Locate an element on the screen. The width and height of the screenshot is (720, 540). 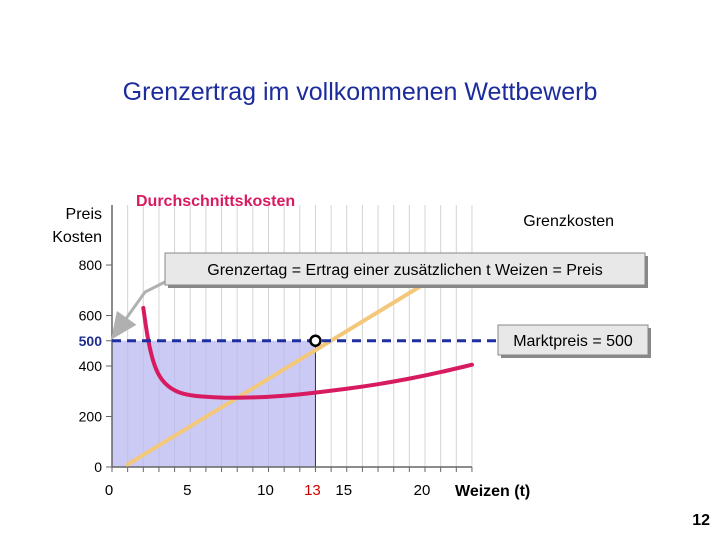
market-price-label: Marktpreis = 500 is located at coordinates (574, 341).